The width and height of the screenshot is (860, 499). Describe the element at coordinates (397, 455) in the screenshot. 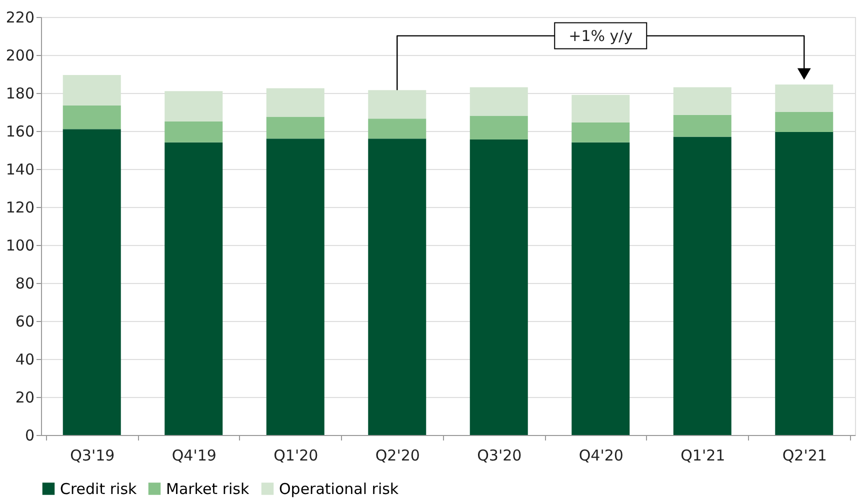

I see `x-tick-label: Q2'20` at that location.